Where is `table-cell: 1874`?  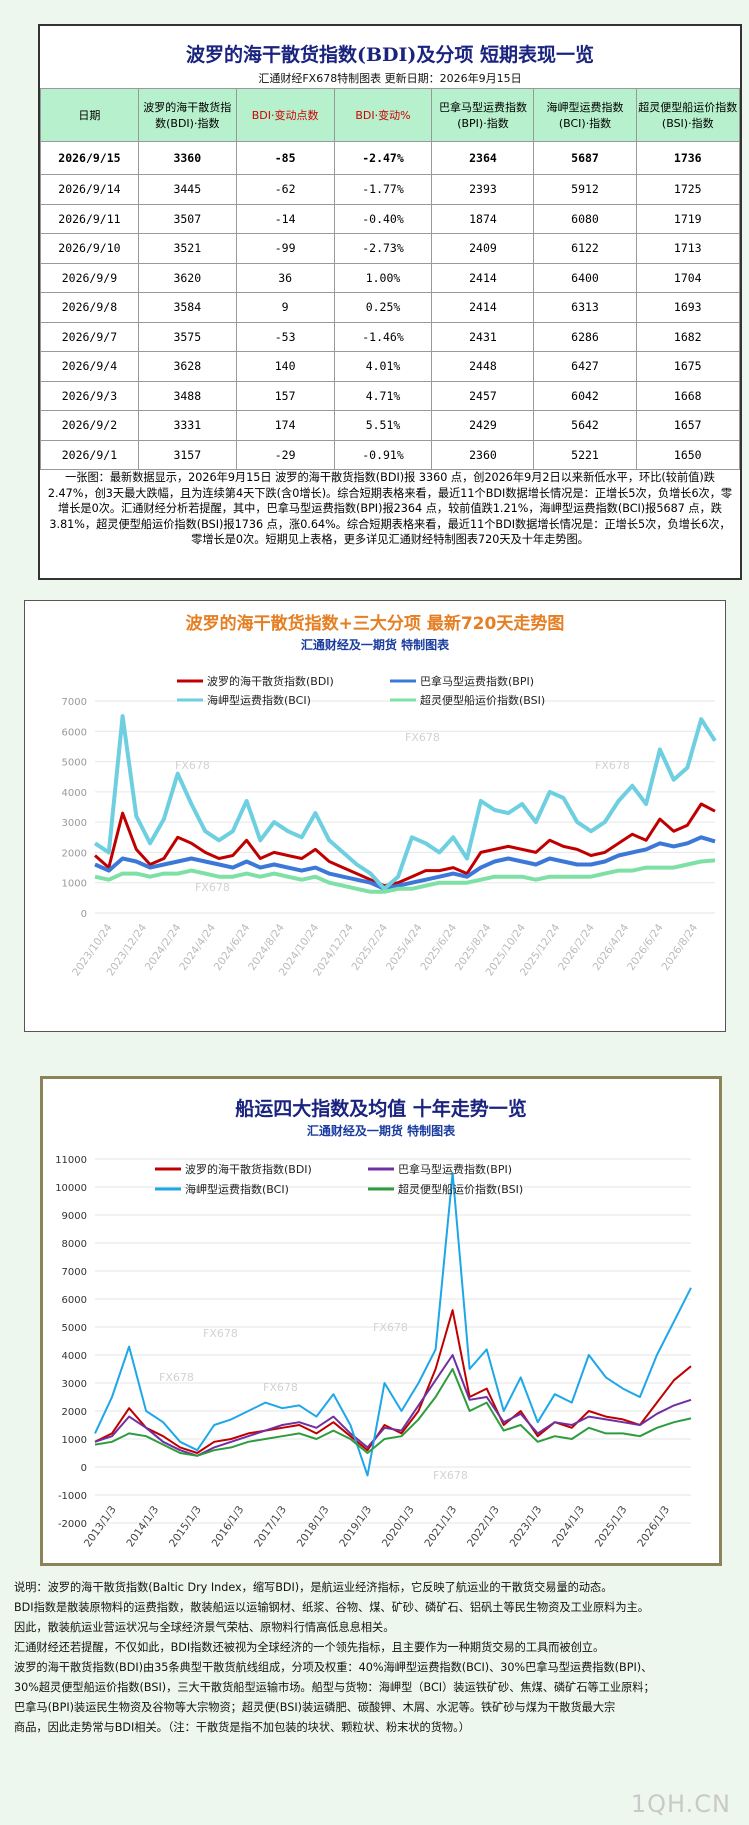 table-cell: 1874 is located at coordinates (483, 218).